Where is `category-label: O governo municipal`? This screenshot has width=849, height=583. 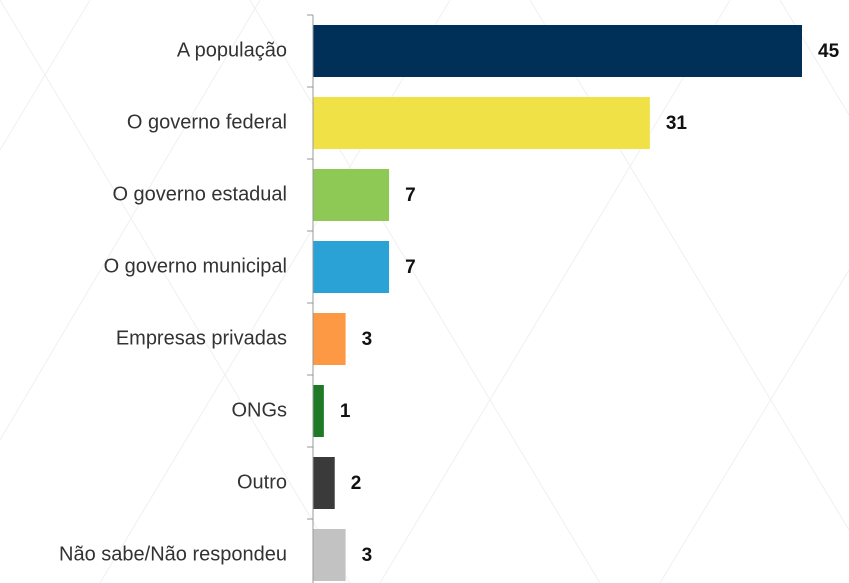
category-label: O governo municipal is located at coordinates (195, 266).